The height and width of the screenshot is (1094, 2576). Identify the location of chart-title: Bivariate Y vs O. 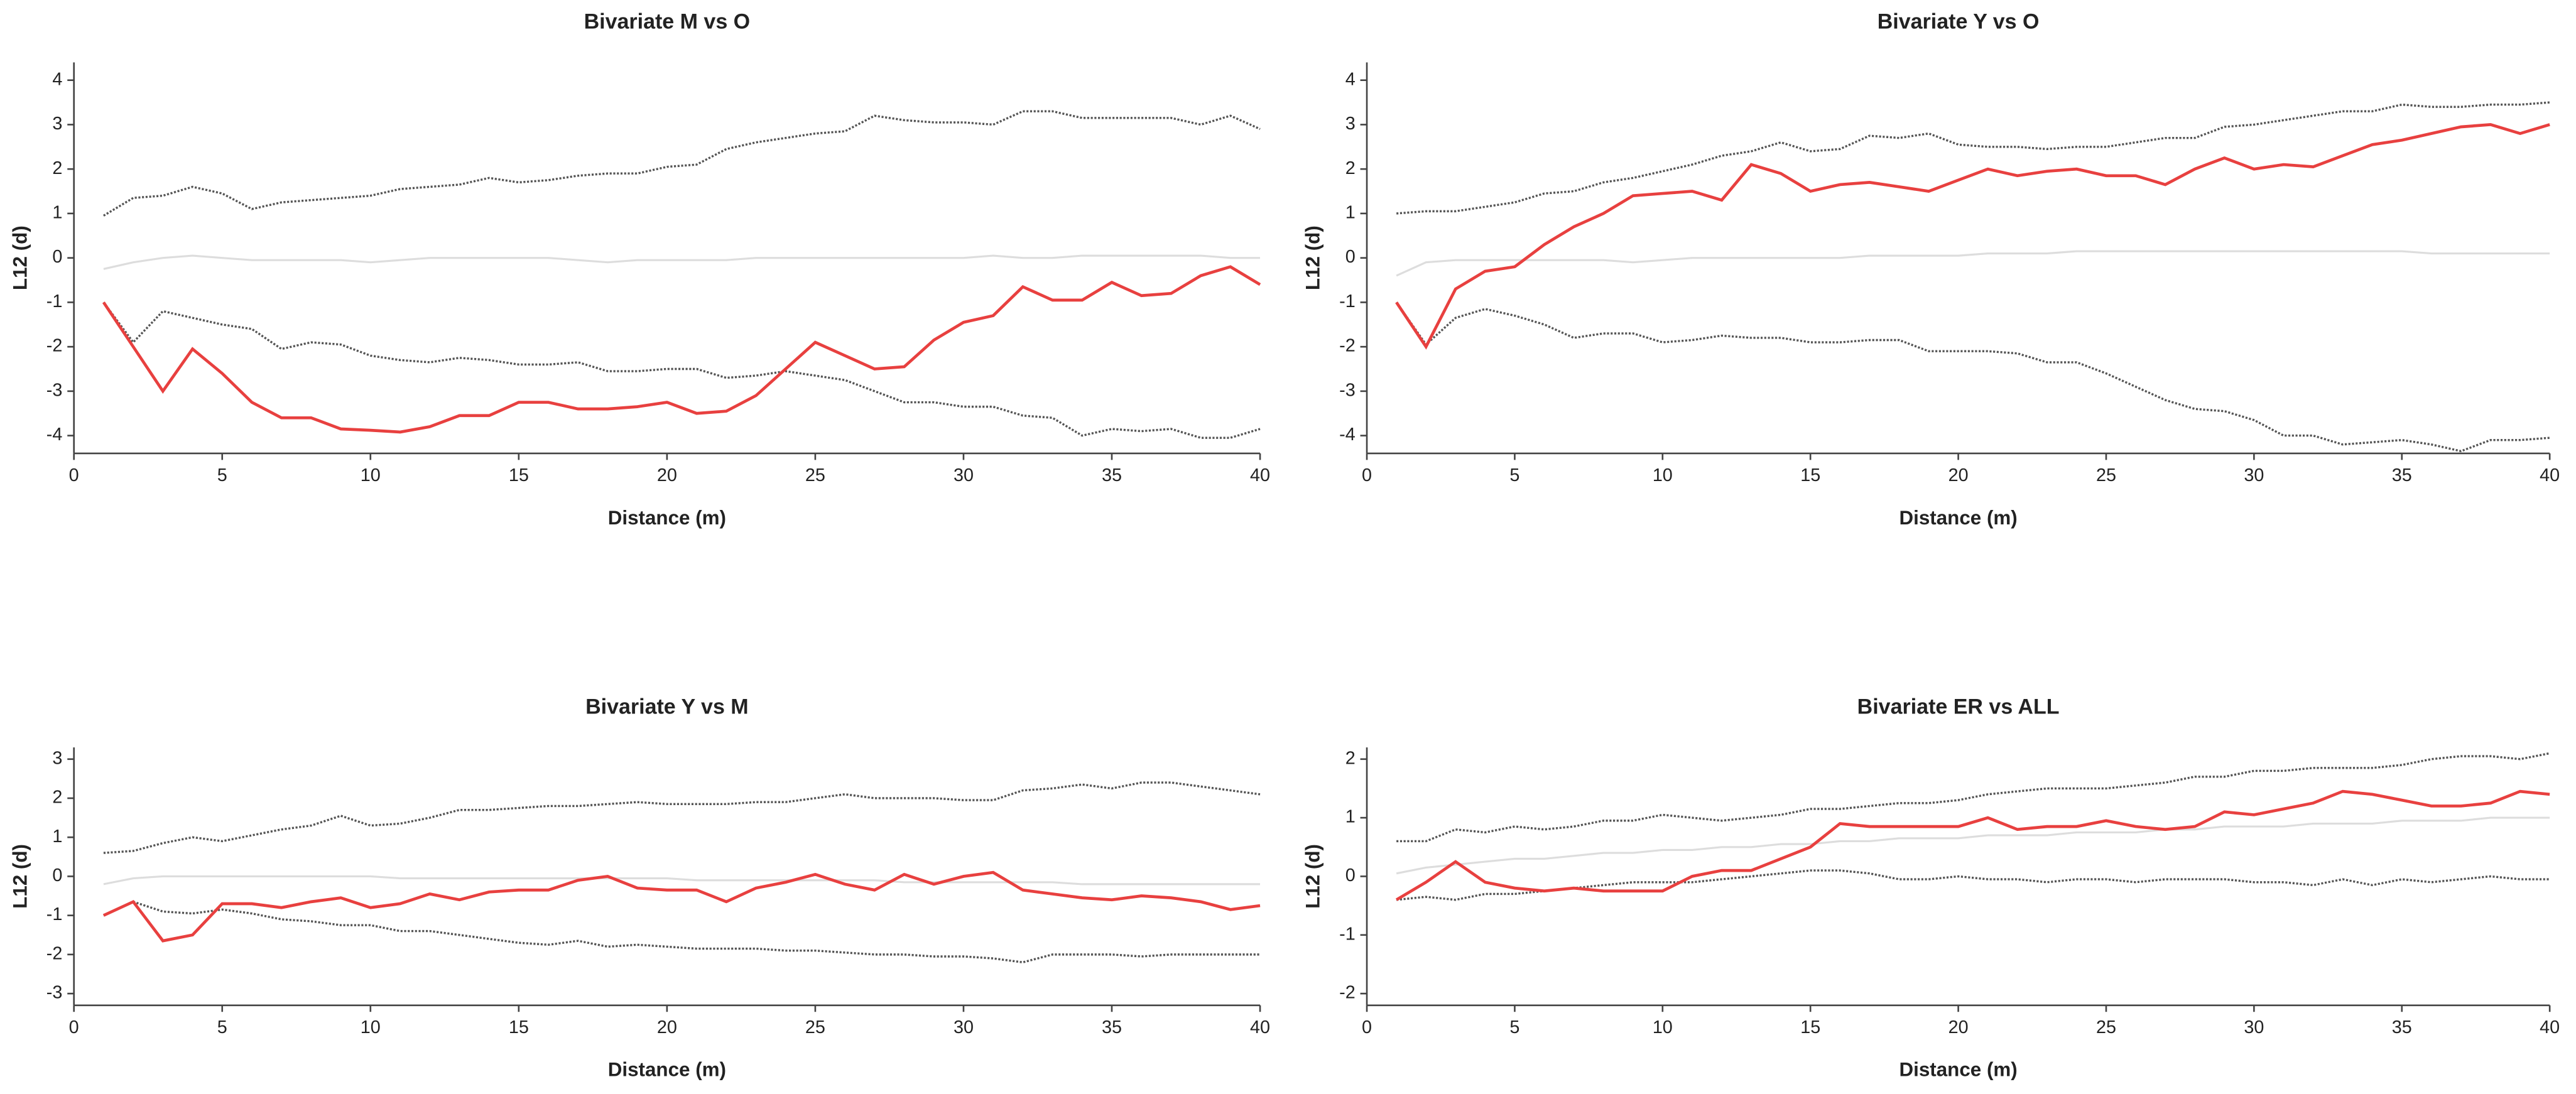
(1959, 22).